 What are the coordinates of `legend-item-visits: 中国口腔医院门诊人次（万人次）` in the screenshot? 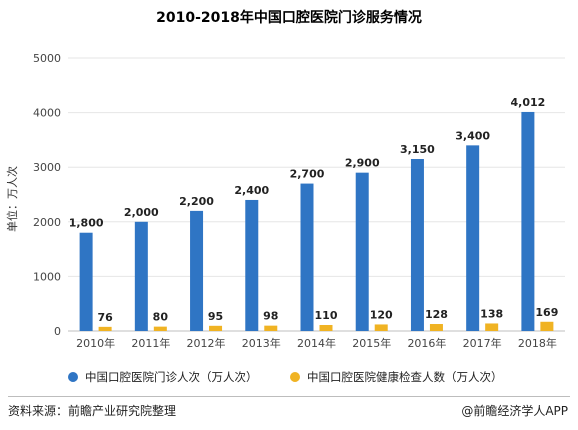 It's located at (163, 377).